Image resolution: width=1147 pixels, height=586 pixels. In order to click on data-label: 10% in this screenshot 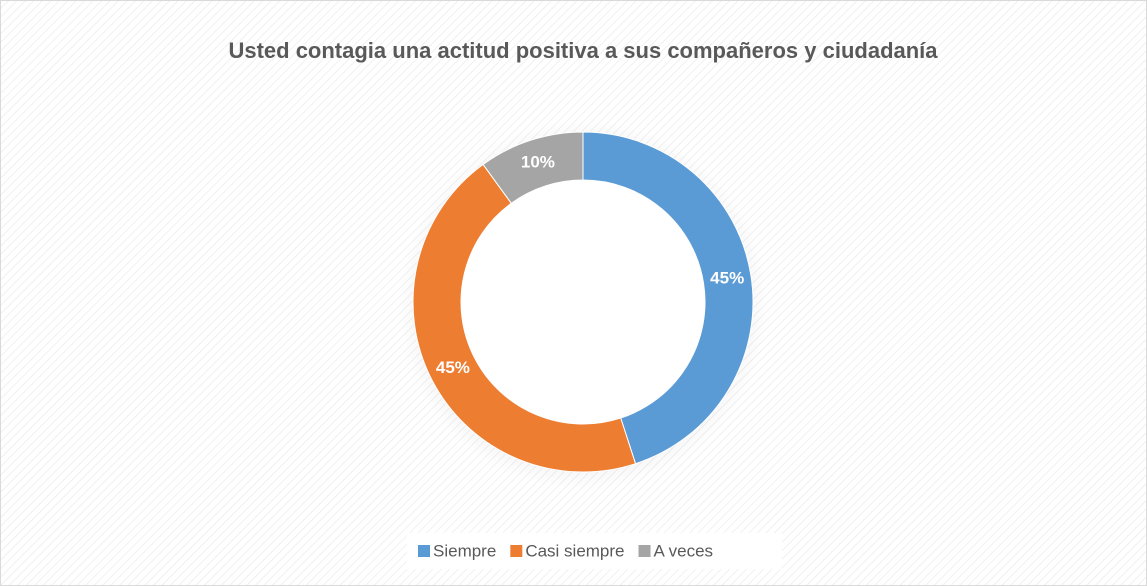, I will do `click(538, 162)`.